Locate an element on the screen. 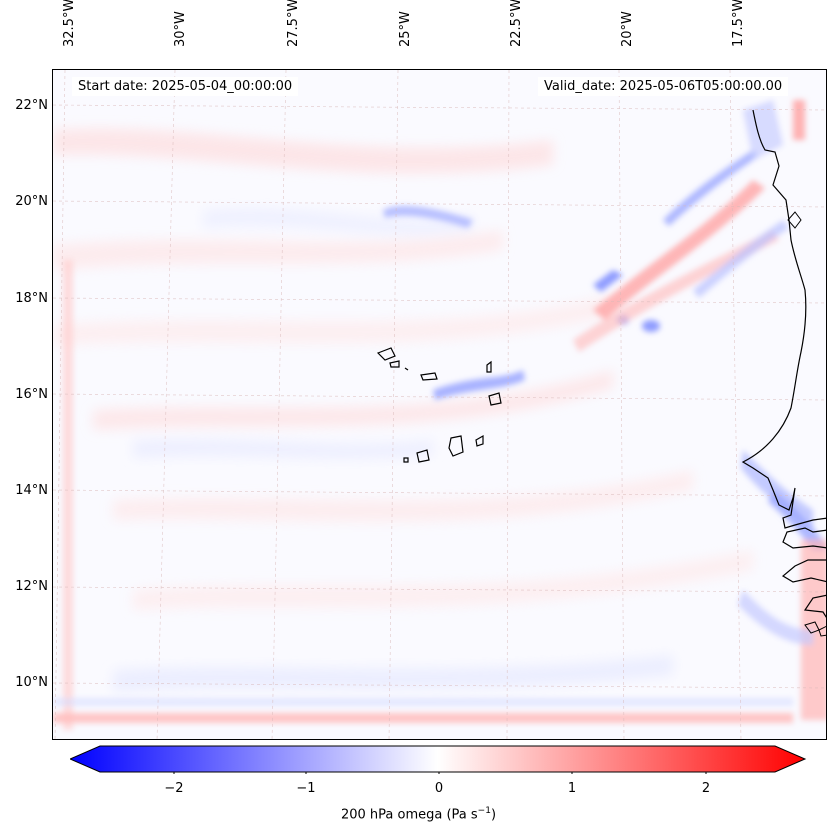 The image size is (837, 839). cape-verde-islands is located at coordinates (439, 405).